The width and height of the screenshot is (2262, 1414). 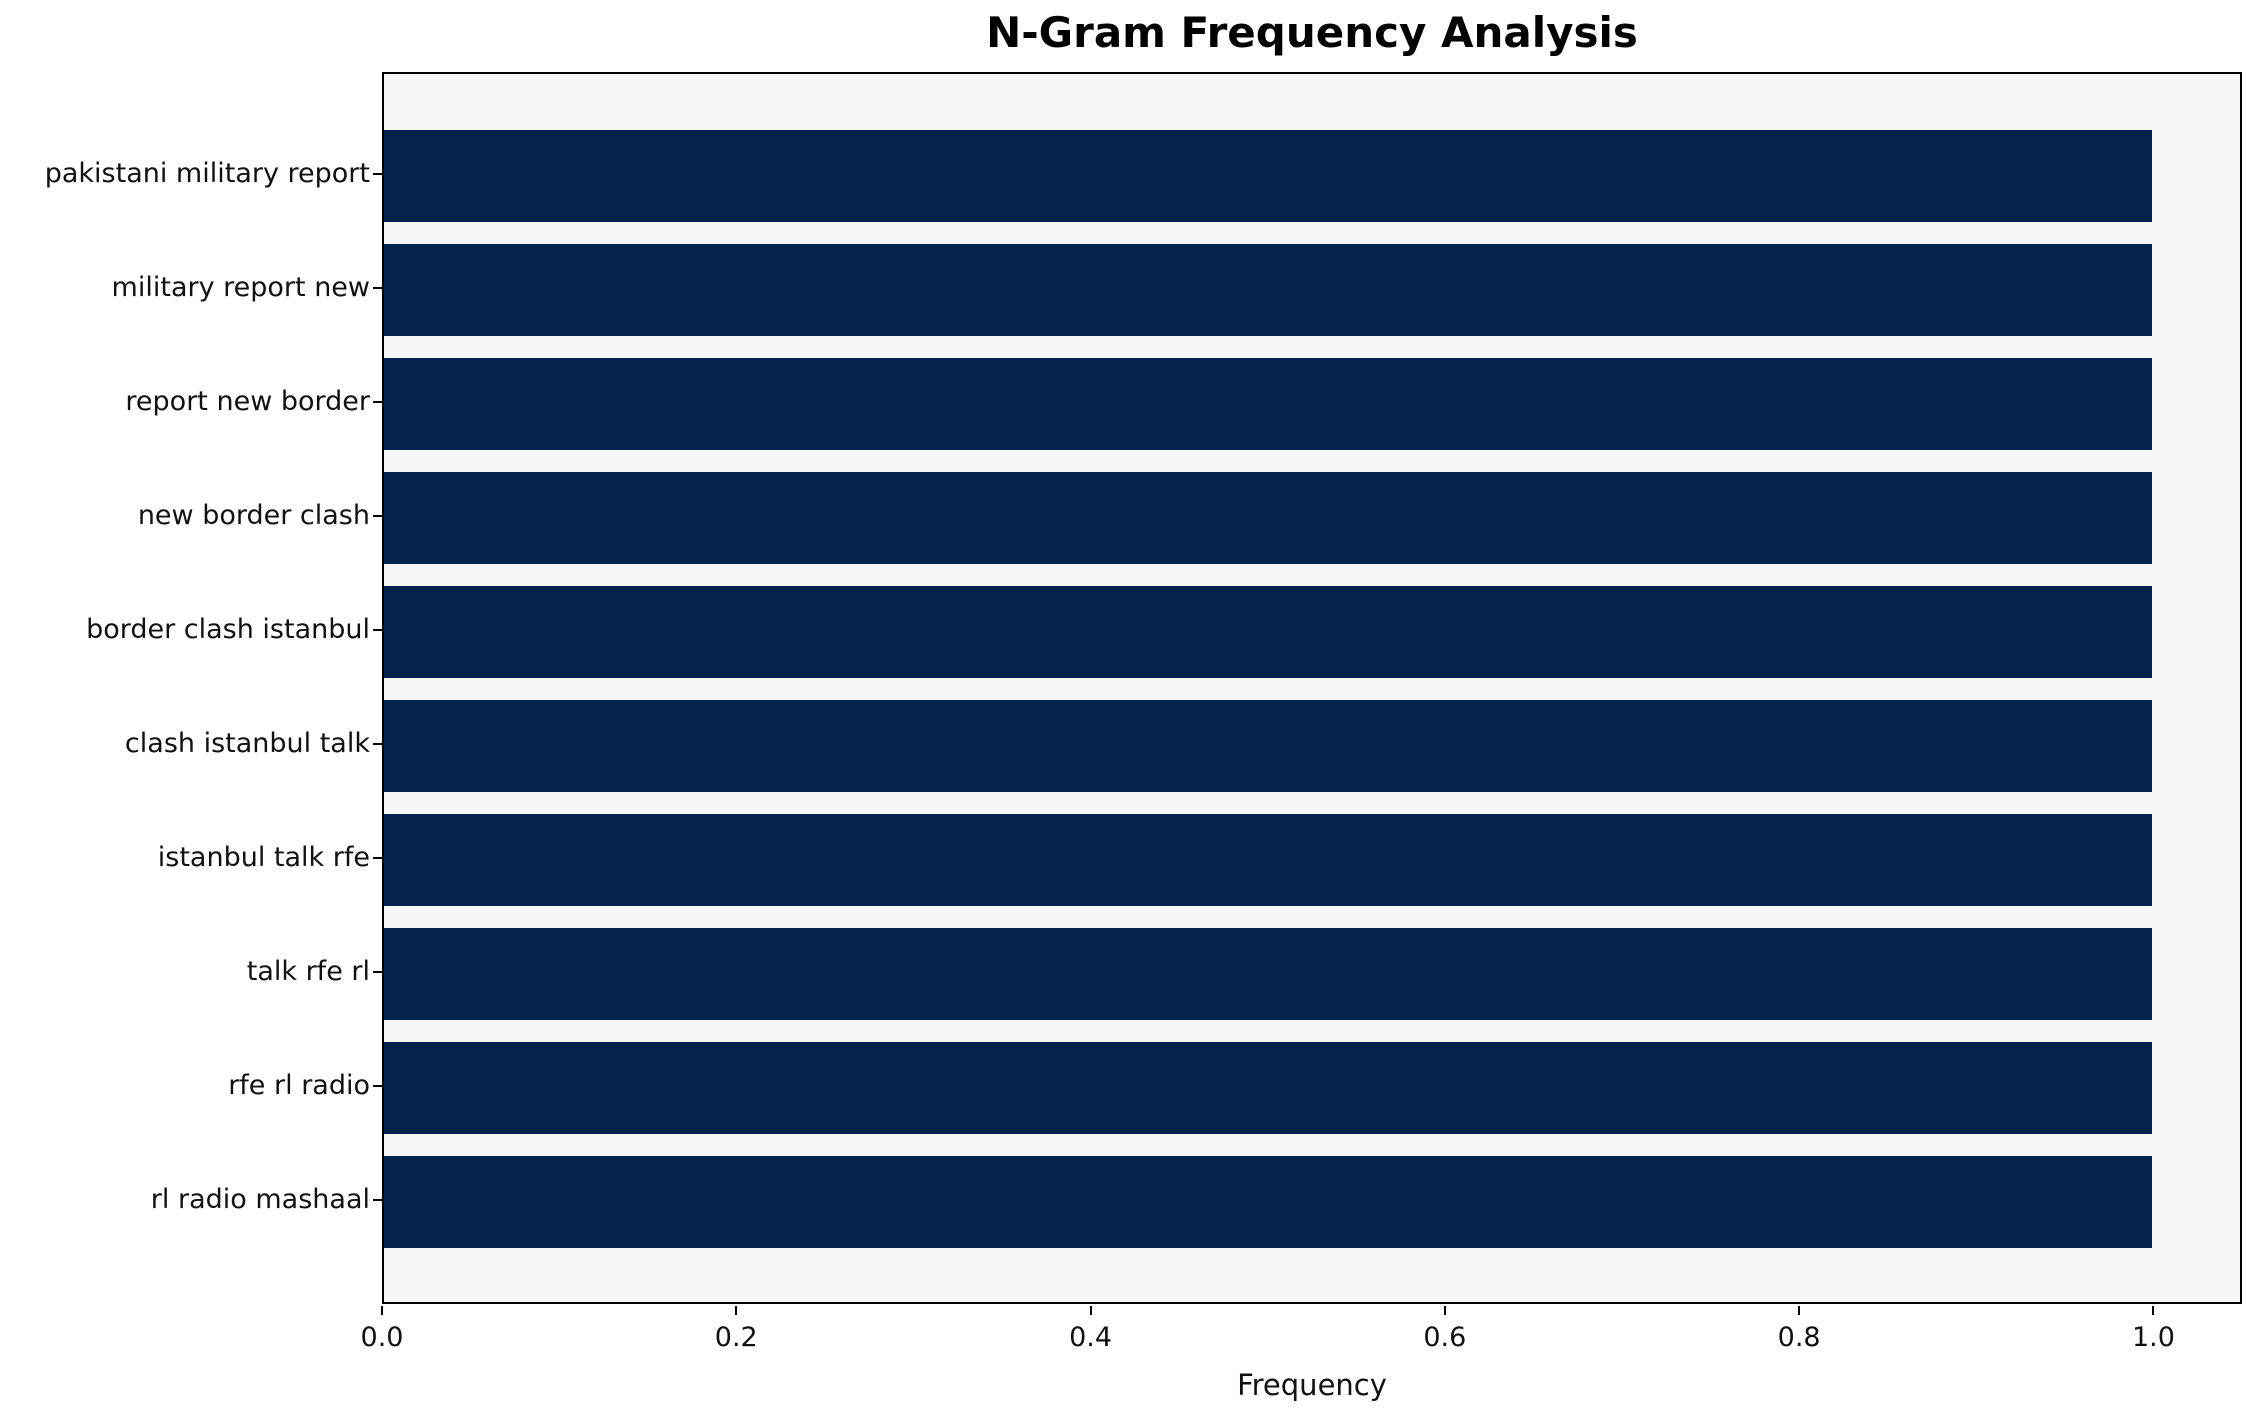 I want to click on x-tick-label: 0.4, so click(x=1091, y=1337).